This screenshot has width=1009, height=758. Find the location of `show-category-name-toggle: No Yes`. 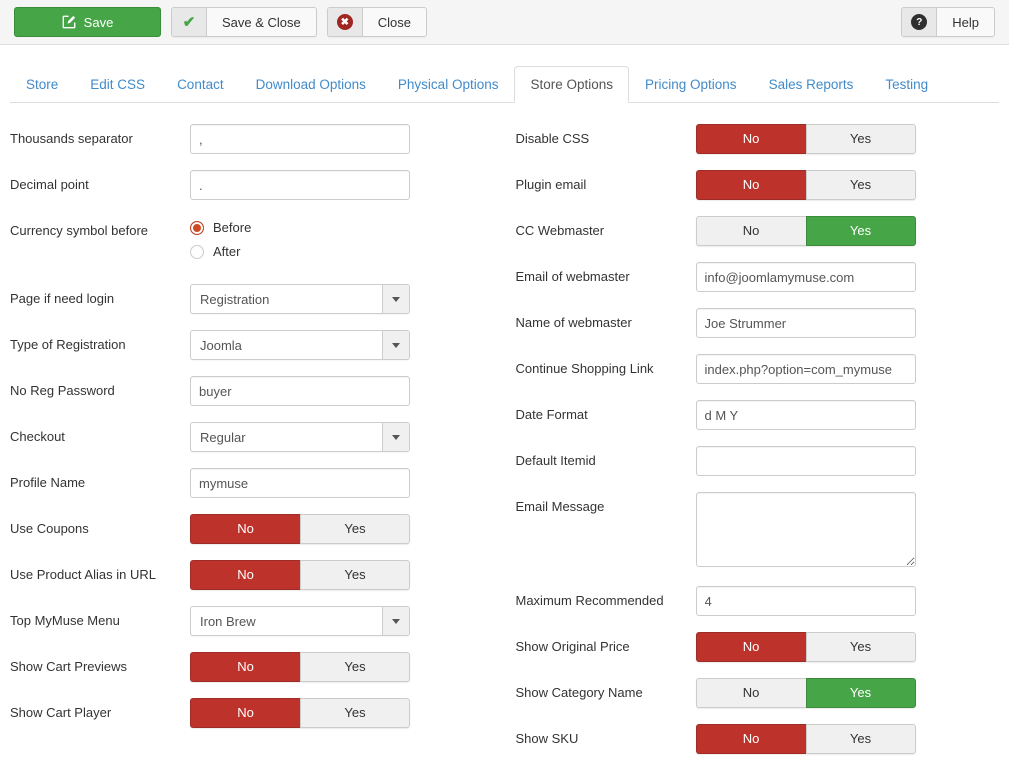

show-category-name-toggle: No Yes is located at coordinates (805, 693).